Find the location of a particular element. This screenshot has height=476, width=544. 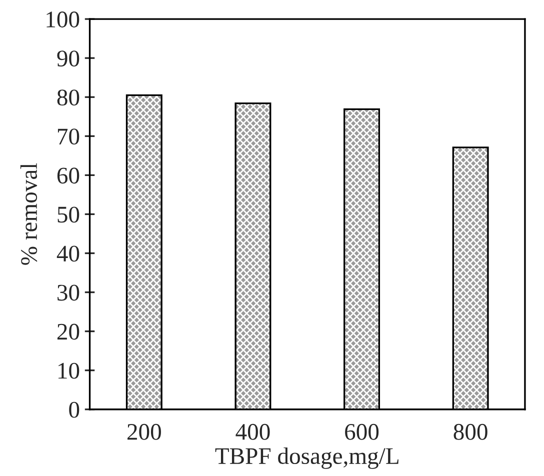

x-tick-label: 200 is located at coordinates (144, 432).